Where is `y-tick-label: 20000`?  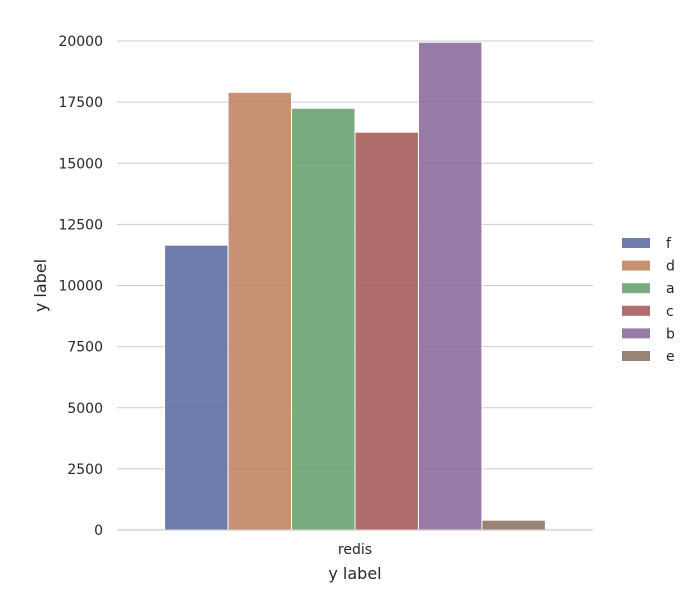 y-tick-label: 20000 is located at coordinates (80, 42).